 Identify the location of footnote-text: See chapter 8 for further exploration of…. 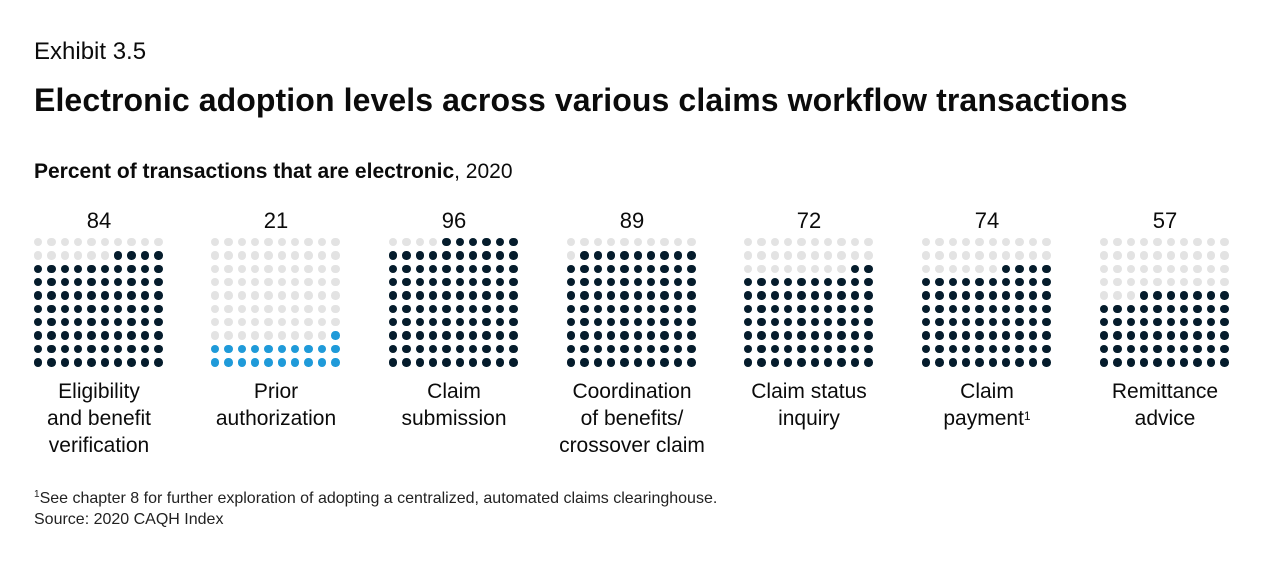
(378, 498).